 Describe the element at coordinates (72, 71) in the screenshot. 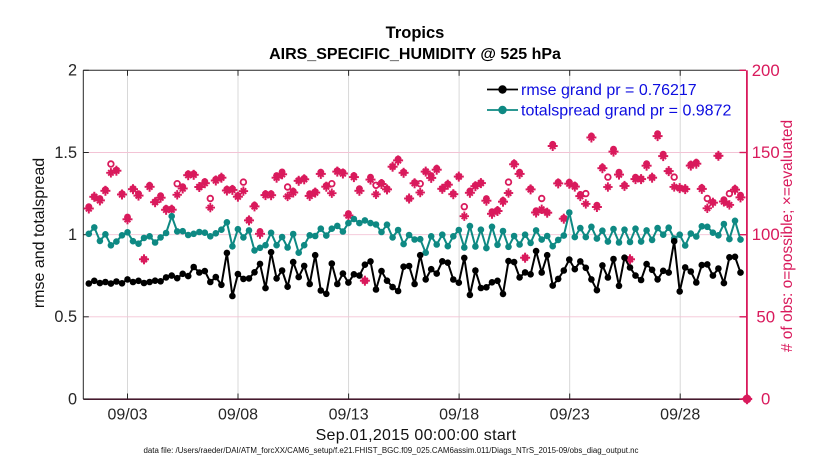

I see `svg-text: 2` at that location.